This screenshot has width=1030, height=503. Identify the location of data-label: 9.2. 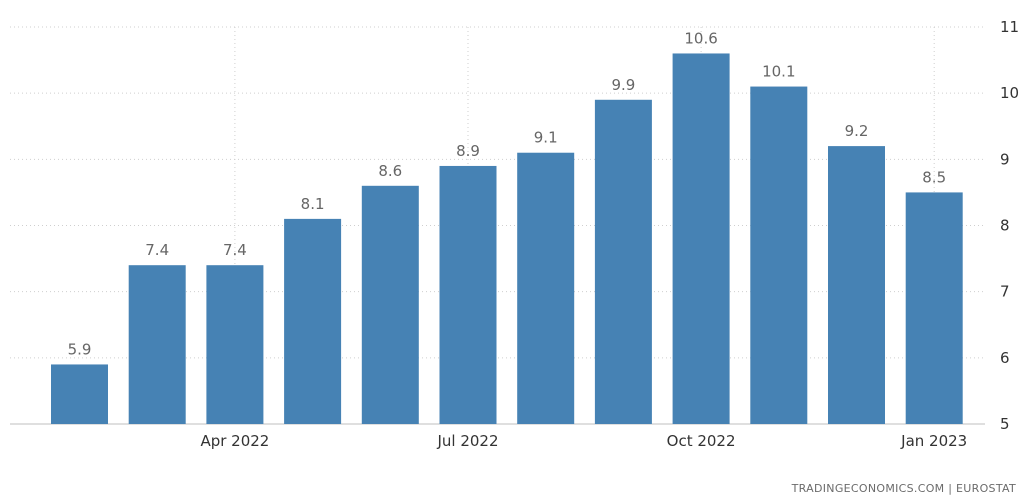
(857, 131).